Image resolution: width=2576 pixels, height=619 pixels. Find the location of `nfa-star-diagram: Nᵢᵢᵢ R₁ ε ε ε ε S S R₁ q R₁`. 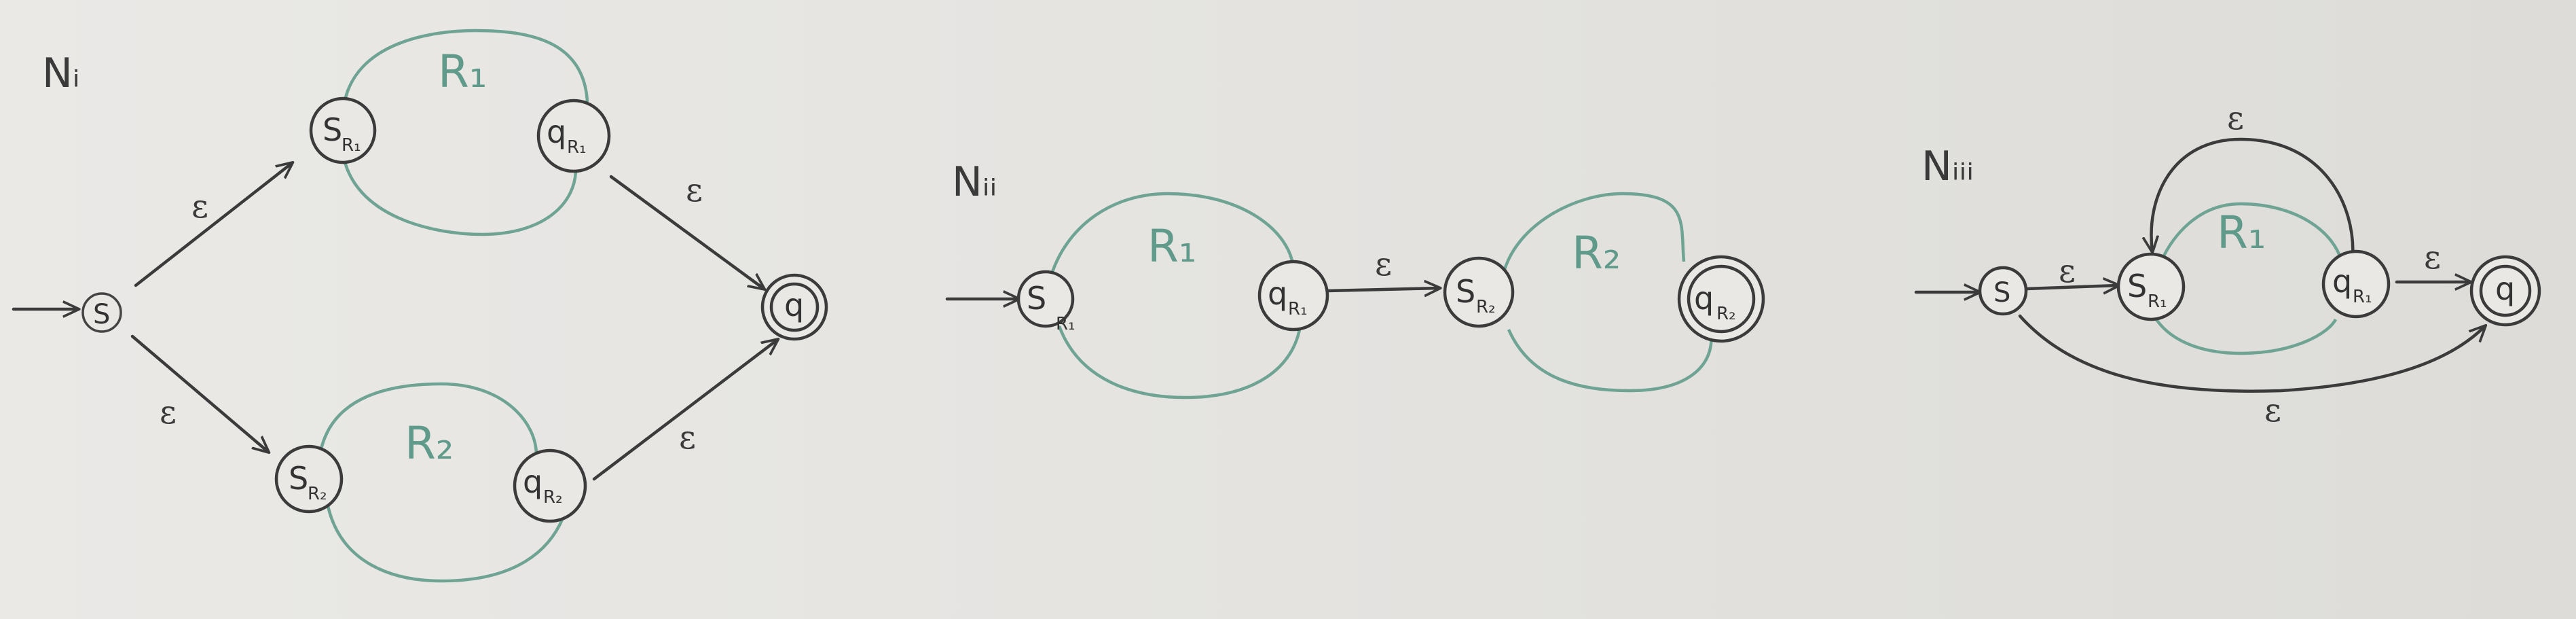

nfa-star-diagram: Nᵢᵢᵢ R₁ ε ε ε ε S S R₁ q R₁ is located at coordinates (2227, 264).